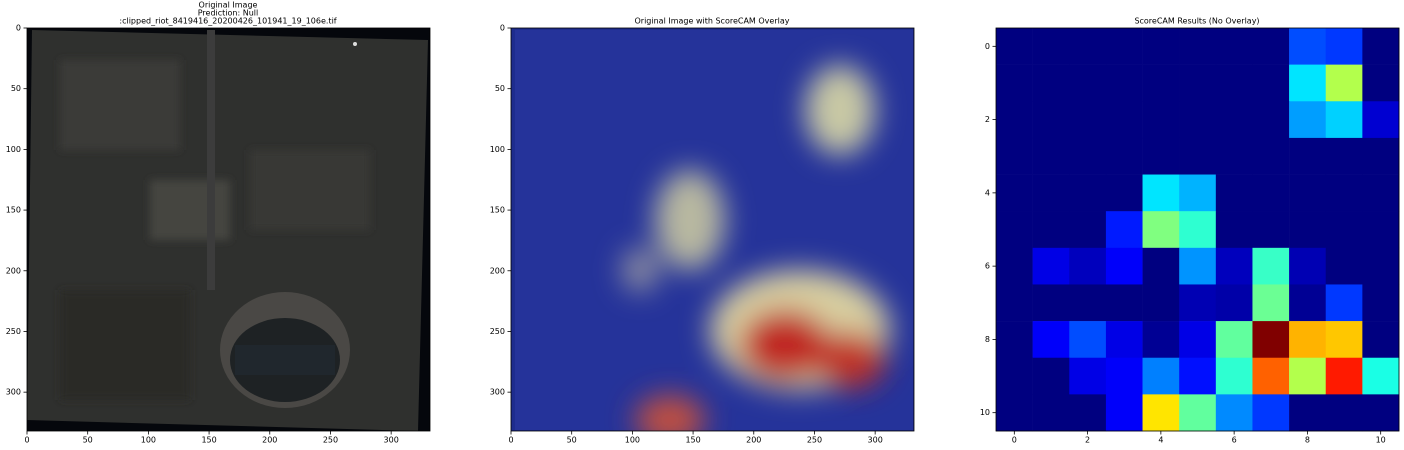 Image resolution: width=1404 pixels, height=450 pixels. I want to click on title-line: Original Image, so click(228, 5).